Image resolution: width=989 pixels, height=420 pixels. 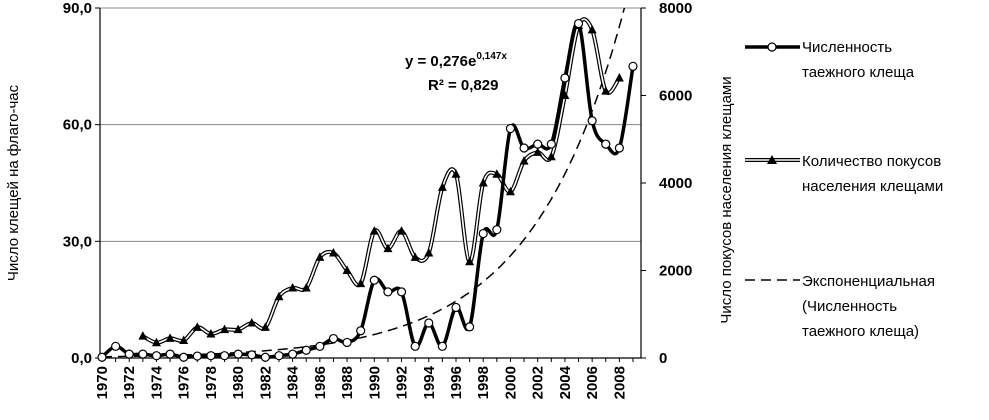 What do you see at coordinates (440, 61) in the screenshot?
I see `equation-text: y = 0,276e` at bounding box center [440, 61].